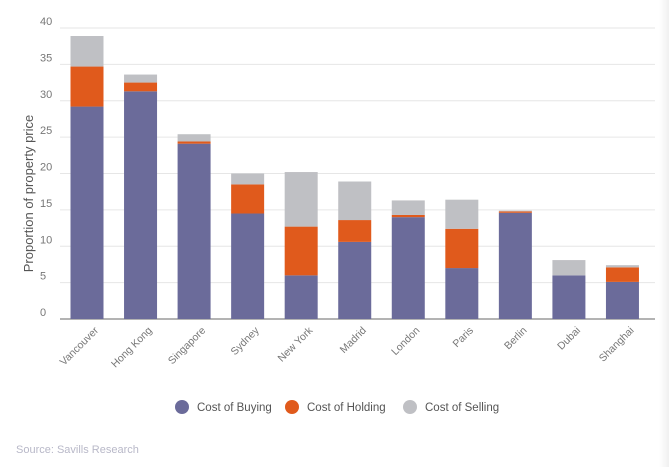 The width and height of the screenshot is (669, 472). What do you see at coordinates (664, 233) in the screenshot?
I see `page-edge-shadow` at bounding box center [664, 233].